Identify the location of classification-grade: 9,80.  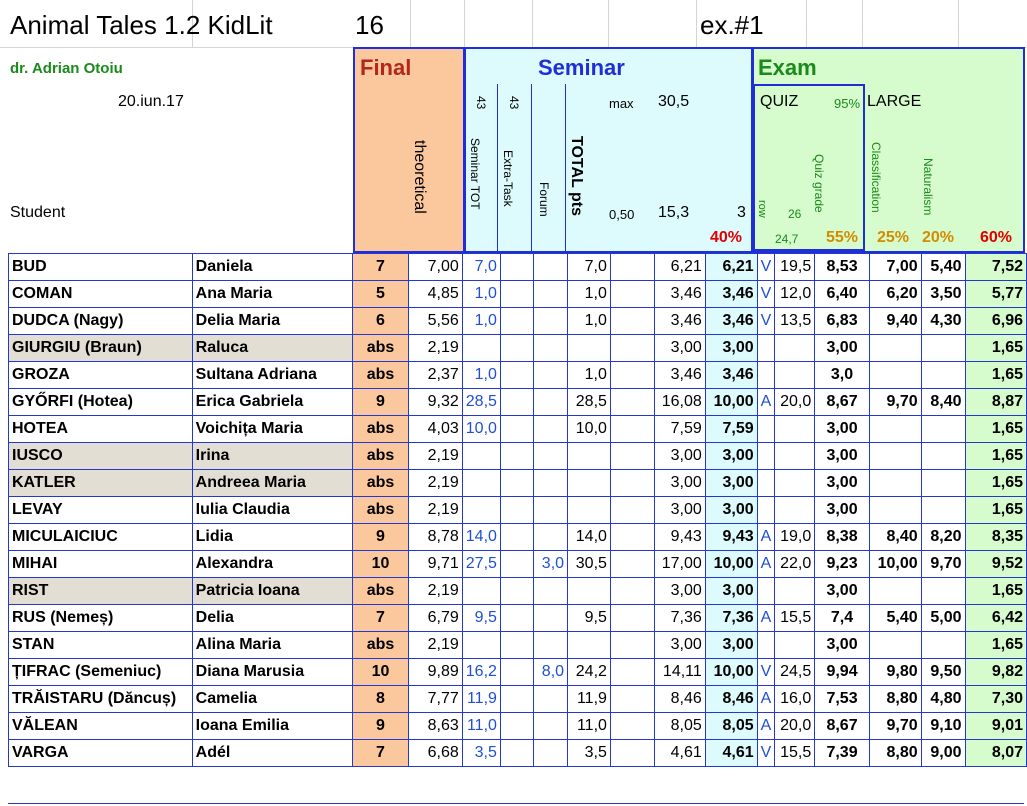
(895, 672).